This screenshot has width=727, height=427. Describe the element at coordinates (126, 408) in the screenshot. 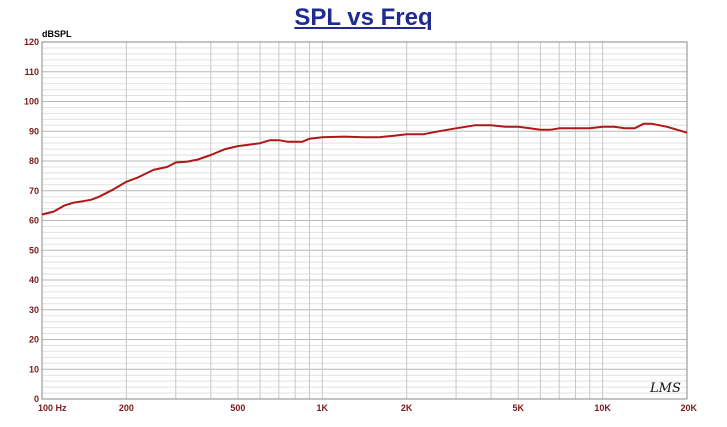

I see `x-tick-label: 200` at that location.